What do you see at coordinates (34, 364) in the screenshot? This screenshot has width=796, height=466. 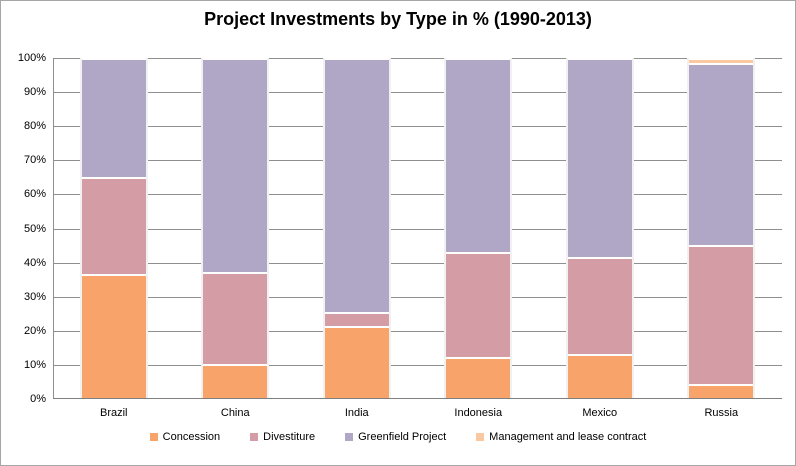 I see `y-tick-label-10: 10%` at bounding box center [34, 364].